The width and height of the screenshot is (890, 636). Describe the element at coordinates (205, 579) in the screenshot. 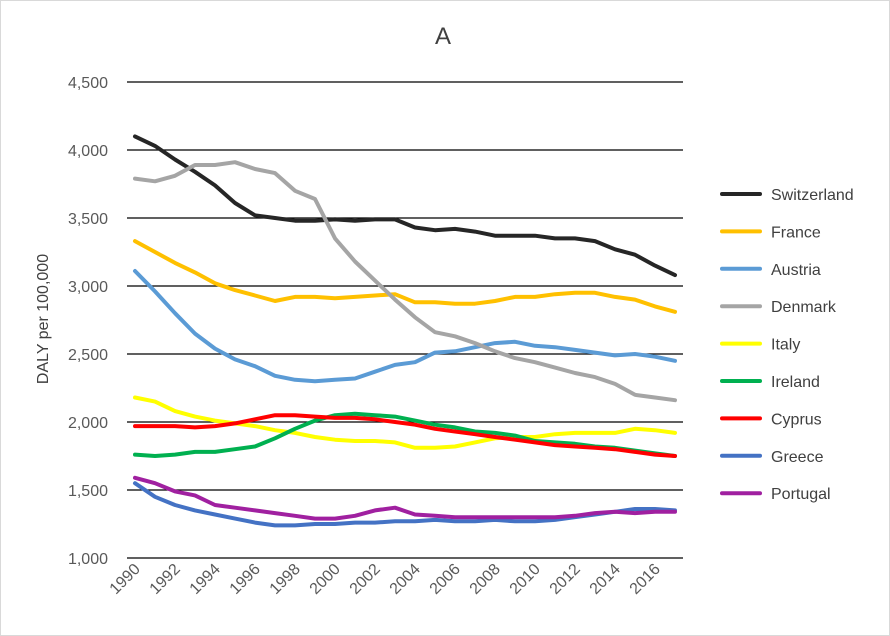

I see `x-tick-label: 1994` at that location.